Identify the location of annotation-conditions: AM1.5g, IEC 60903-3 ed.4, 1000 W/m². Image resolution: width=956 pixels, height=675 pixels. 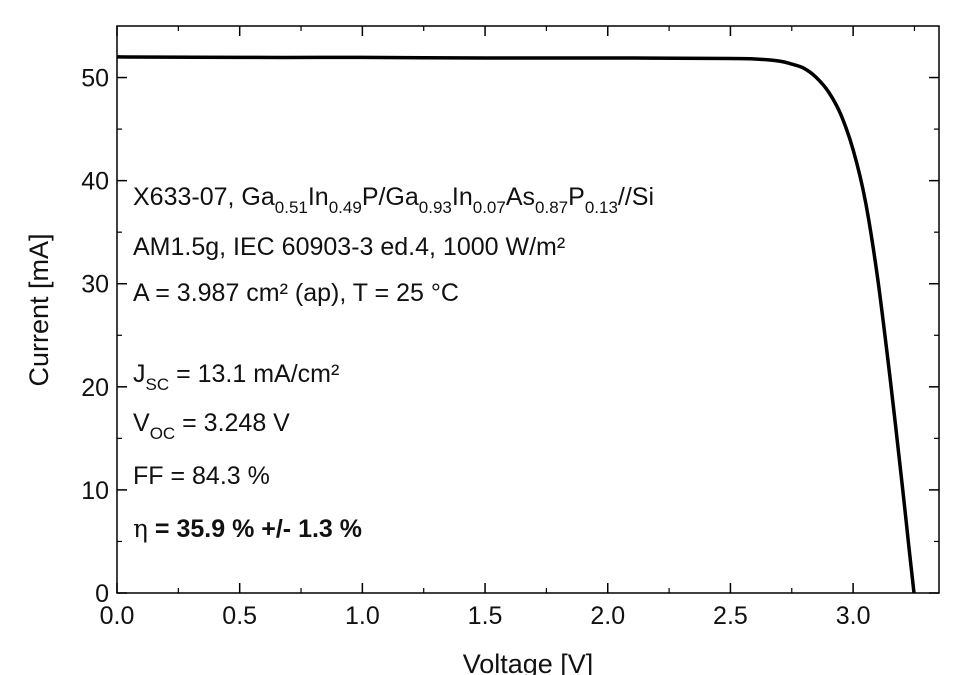
(349, 247).